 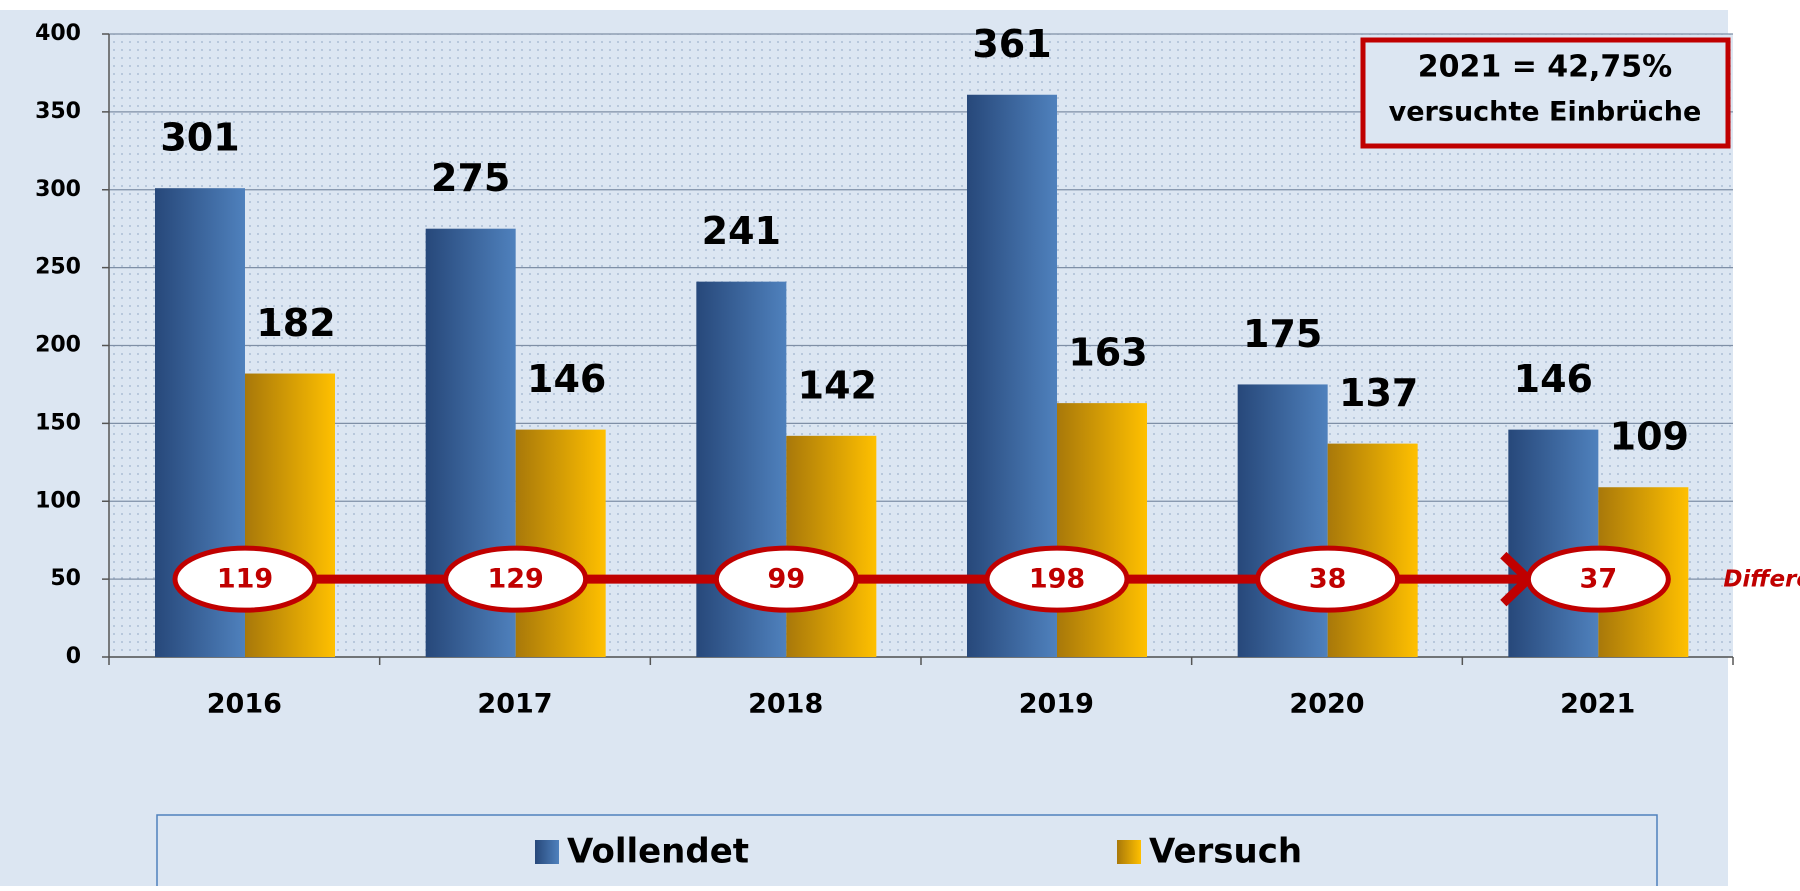 I want to click on x-tick-label: 2021, so click(x=1597, y=704).